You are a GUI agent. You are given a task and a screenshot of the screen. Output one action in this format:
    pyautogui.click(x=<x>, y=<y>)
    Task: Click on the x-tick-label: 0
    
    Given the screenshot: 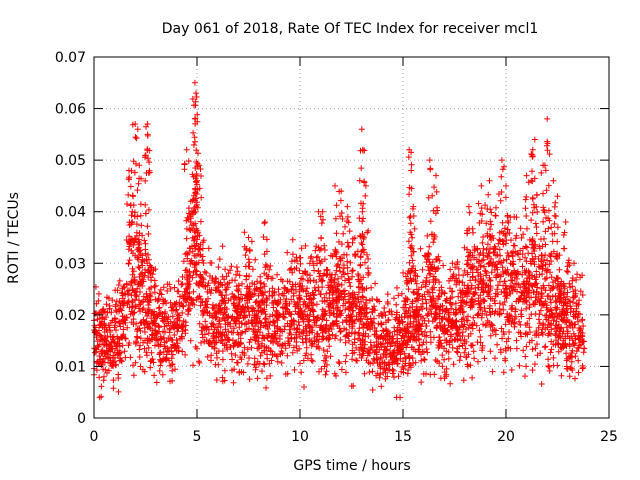 What is the action you would take?
    pyautogui.click(x=94, y=437)
    